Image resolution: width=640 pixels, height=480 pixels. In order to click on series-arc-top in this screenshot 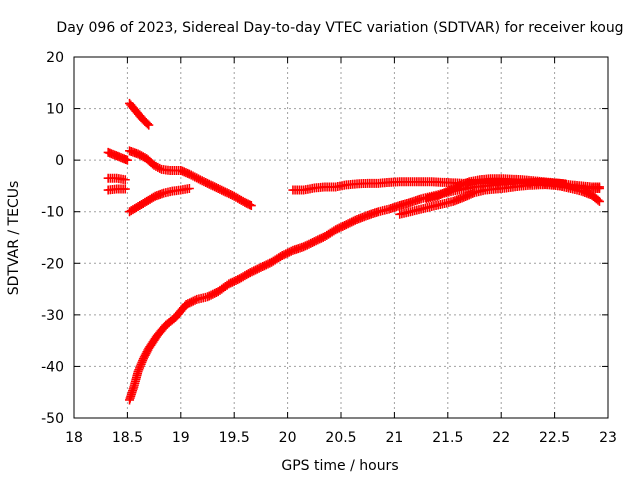, I will do `click(139, 114)`.